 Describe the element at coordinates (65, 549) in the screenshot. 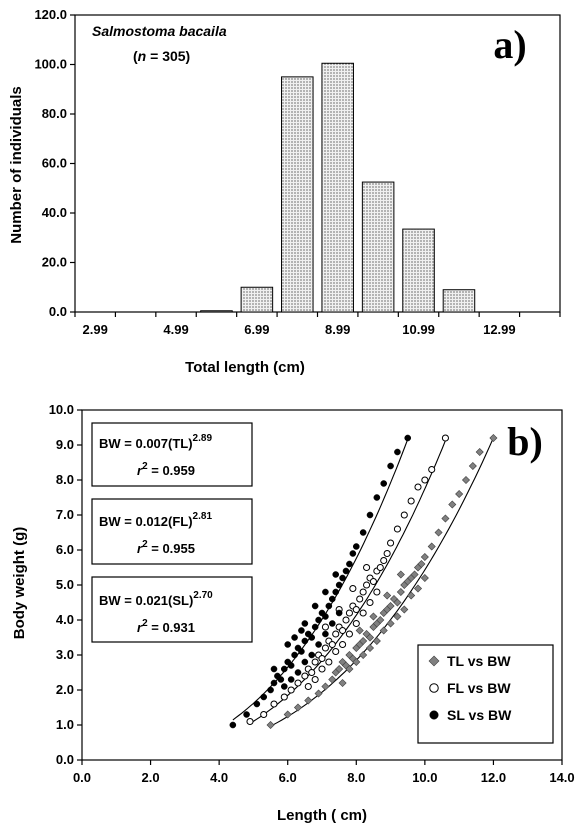

I see `y-tick-label-b: 6.0` at that location.